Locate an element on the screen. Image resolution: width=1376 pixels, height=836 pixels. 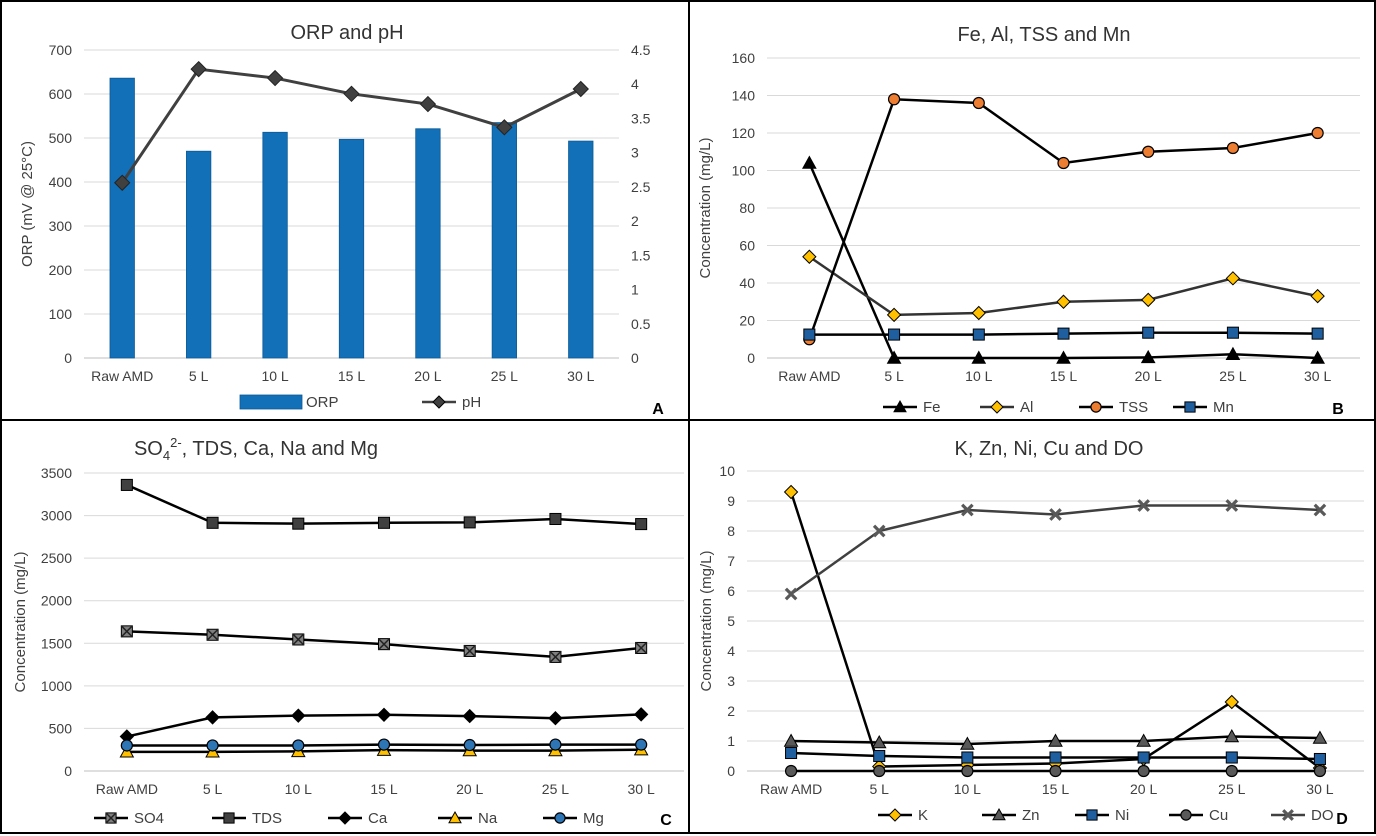
a-y-tick-label: 0 is located at coordinates (68, 358).